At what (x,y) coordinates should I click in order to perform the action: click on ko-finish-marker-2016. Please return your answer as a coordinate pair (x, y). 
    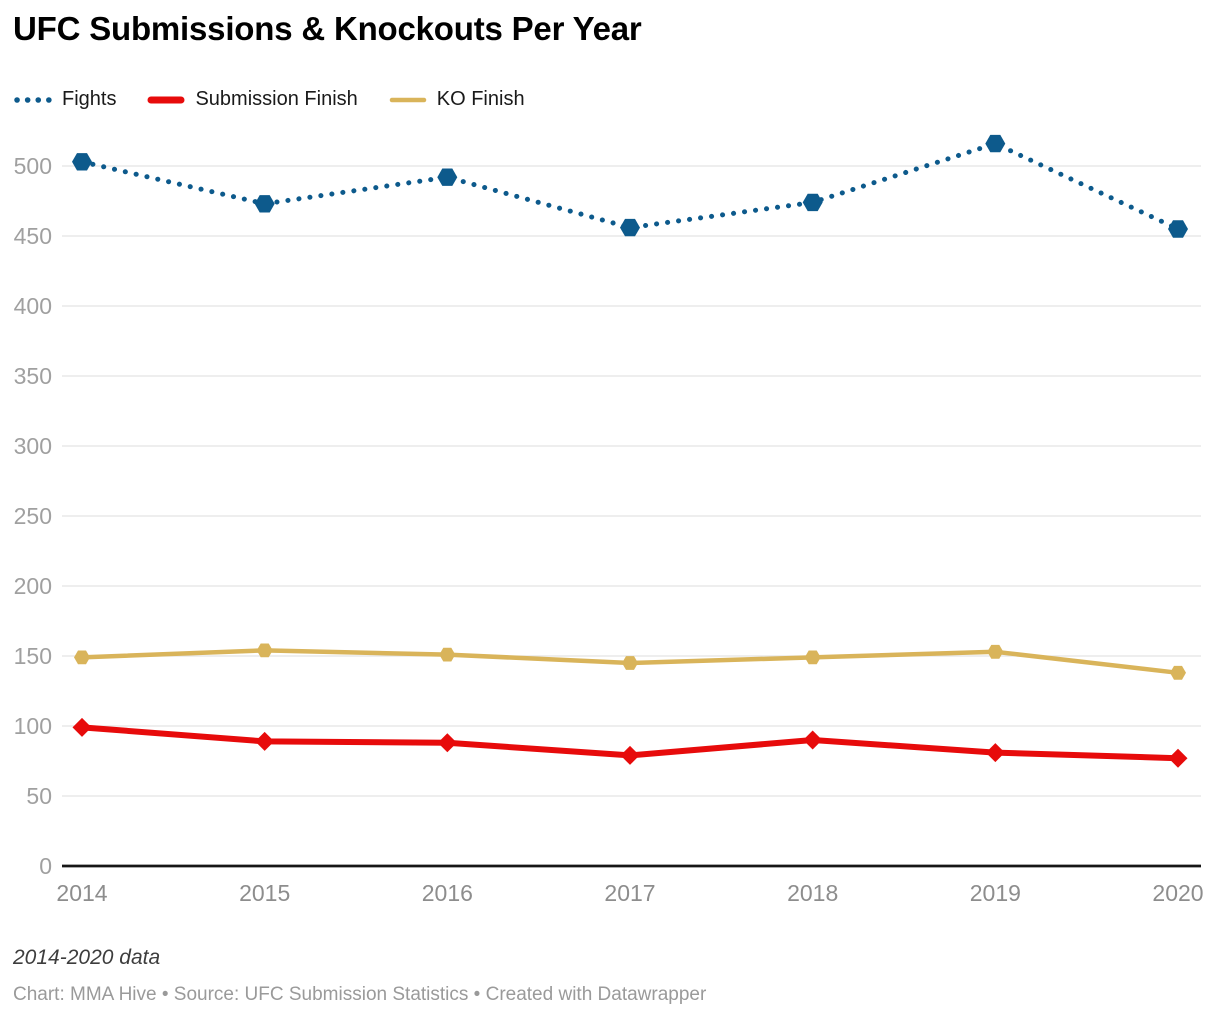
    Looking at the image, I should click on (447, 654).